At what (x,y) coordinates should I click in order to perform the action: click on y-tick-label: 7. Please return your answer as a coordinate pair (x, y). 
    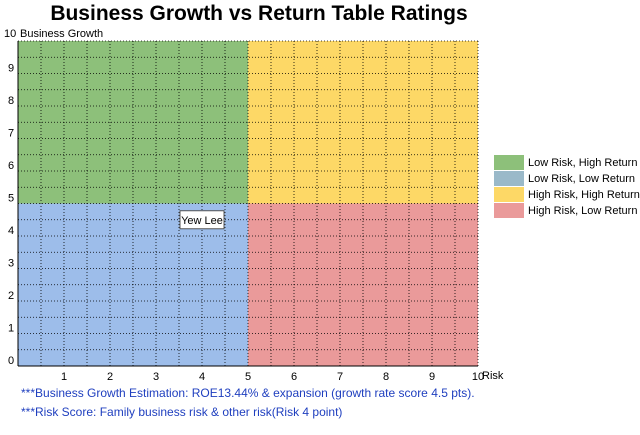
    Looking at the image, I should click on (11, 134).